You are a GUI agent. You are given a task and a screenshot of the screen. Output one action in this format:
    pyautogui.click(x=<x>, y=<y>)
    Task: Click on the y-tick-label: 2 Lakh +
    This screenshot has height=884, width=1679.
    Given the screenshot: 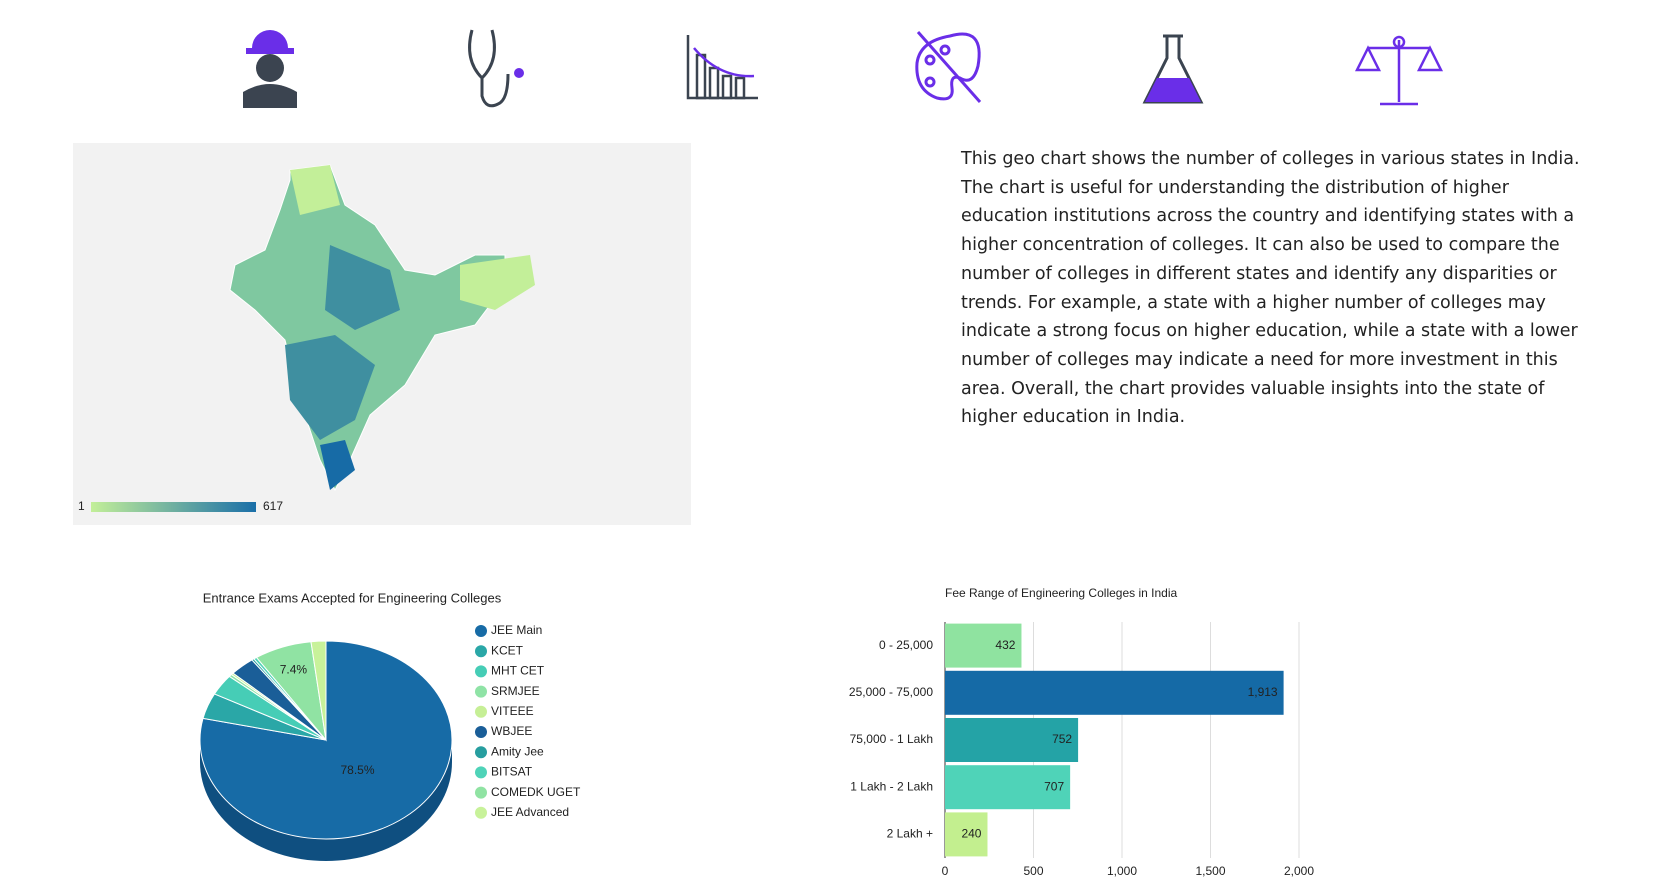 What is the action you would take?
    pyautogui.click(x=910, y=834)
    